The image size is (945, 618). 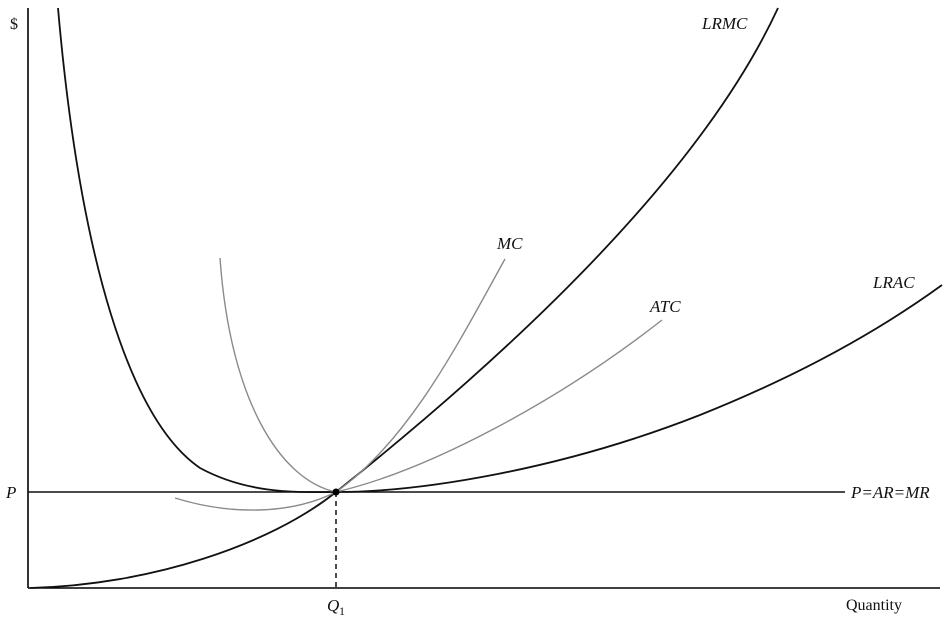 I want to click on series-mc-line, so click(x=340, y=384).